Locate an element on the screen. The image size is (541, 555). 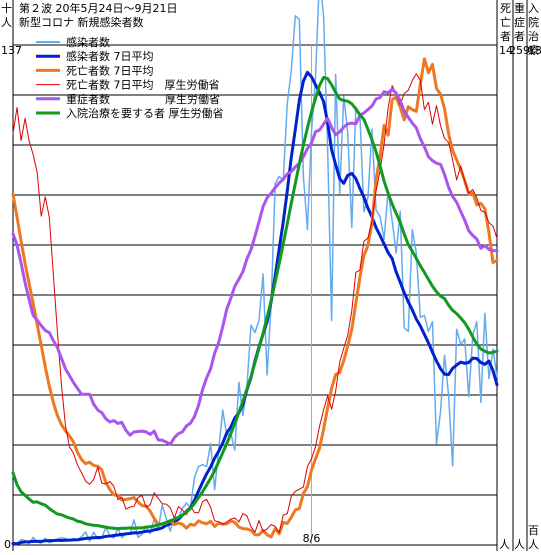
right-unit-hospital: 百 is located at coordinates (533, 530).